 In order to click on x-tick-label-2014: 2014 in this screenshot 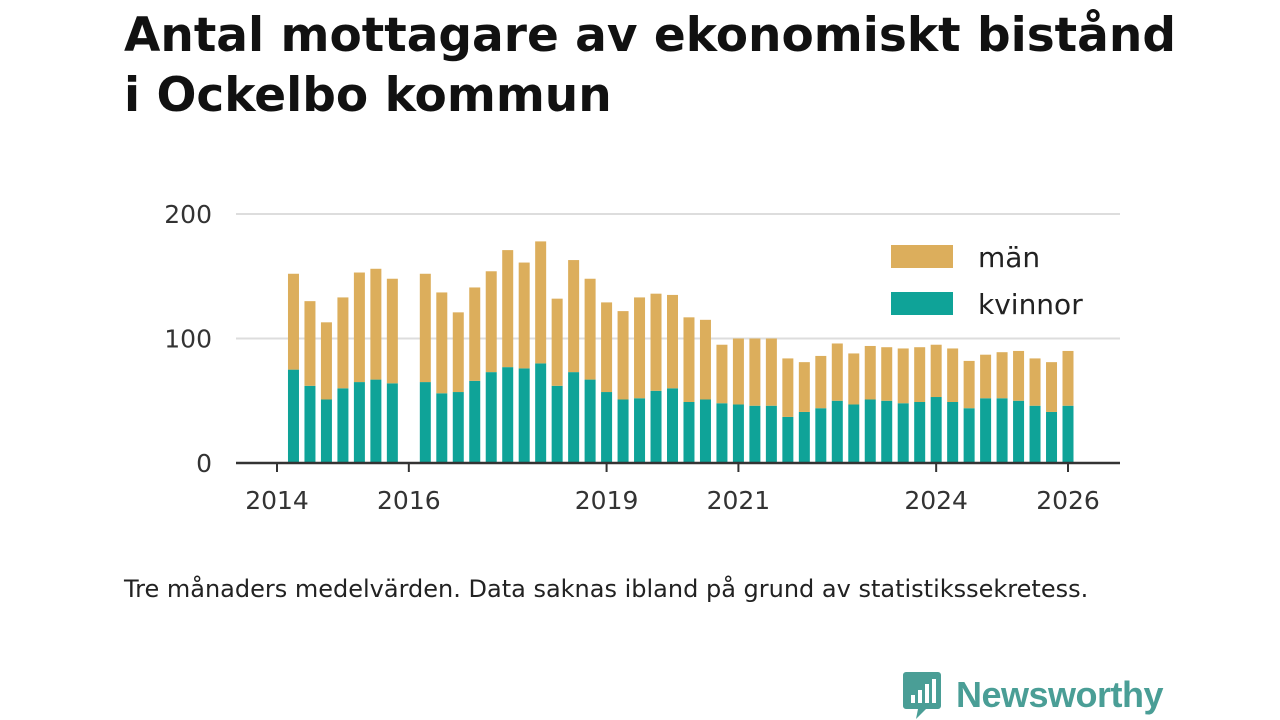, I will do `click(277, 500)`.